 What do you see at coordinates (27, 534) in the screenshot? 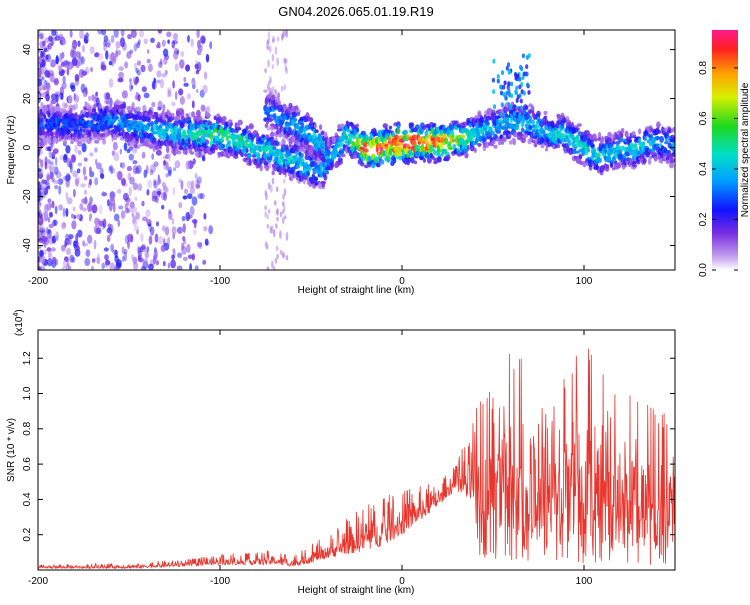
I see `y-tick-label: 0.2` at bounding box center [27, 534].